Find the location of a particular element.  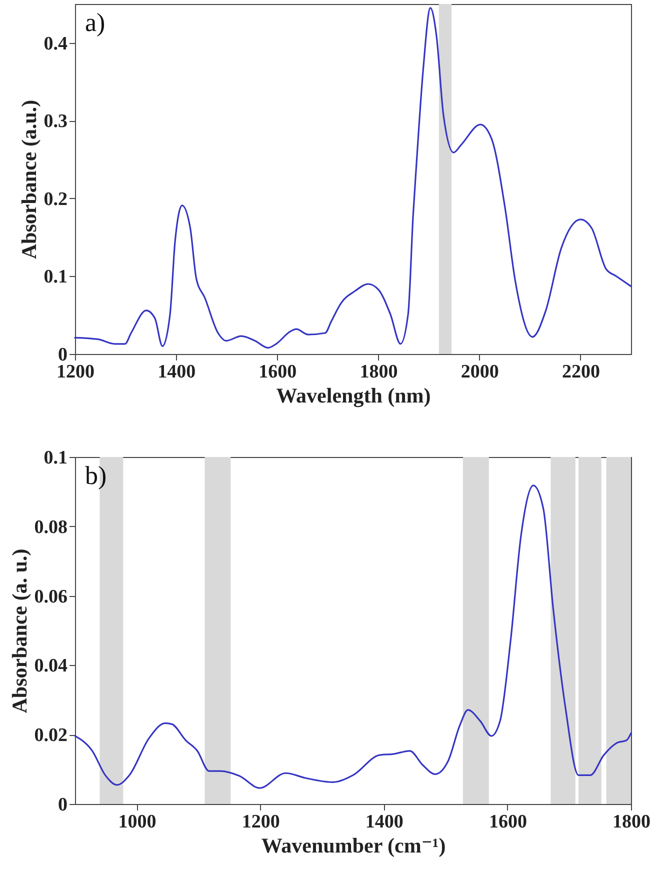

y-tick-label: 0 is located at coordinates (63, 805).